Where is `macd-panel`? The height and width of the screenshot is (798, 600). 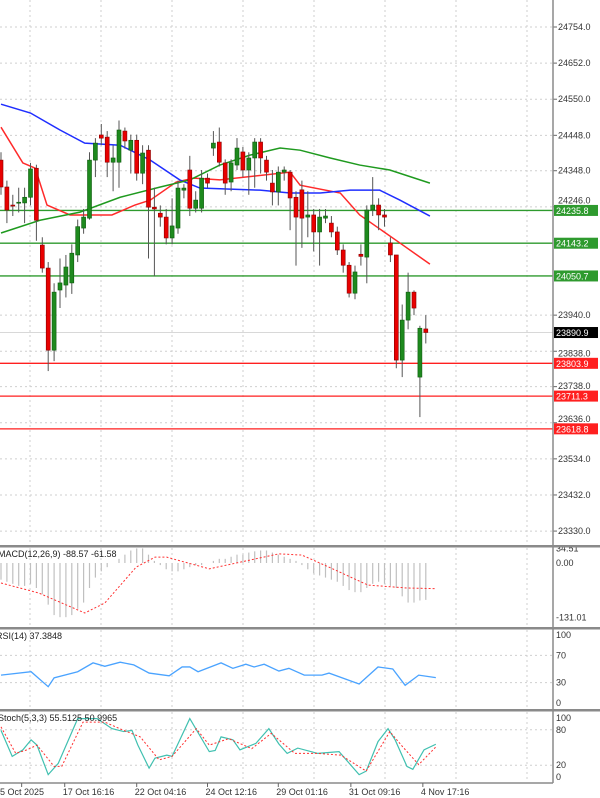 macd-panel is located at coordinates (218, 583).